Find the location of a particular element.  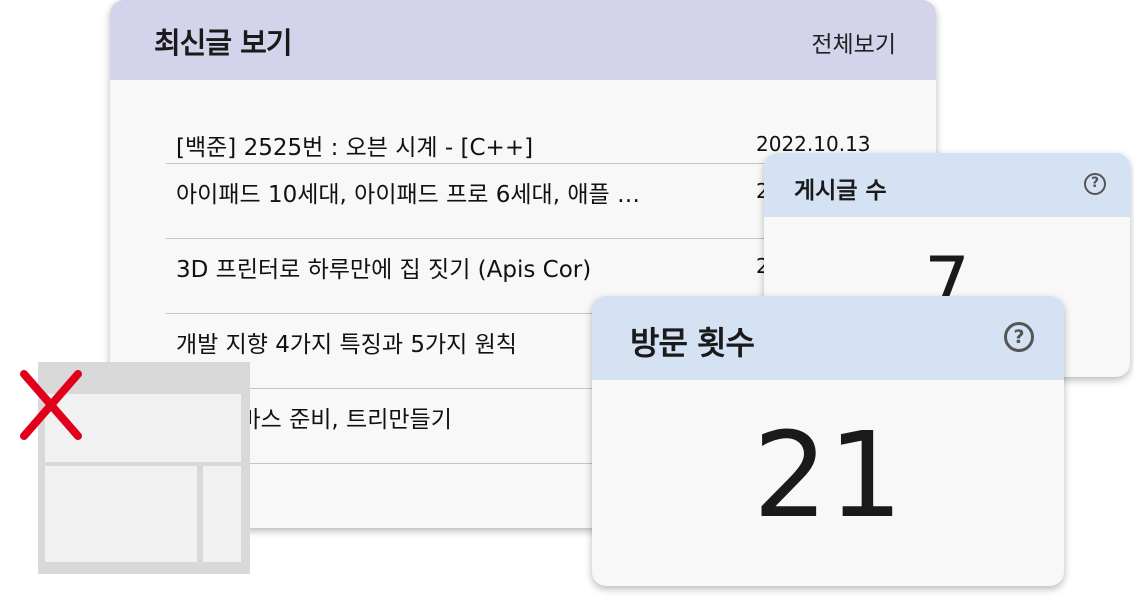

list-item: 아이패드 10세대, 아이패드 프로 6세대, 애플 … 2 is located at coordinates (514, 202).